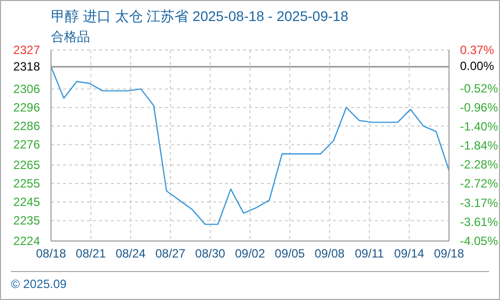 The height and width of the screenshot is (300, 500). What do you see at coordinates (170, 253) in the screenshot?
I see `x-tick-label: 08/27` at bounding box center [170, 253].